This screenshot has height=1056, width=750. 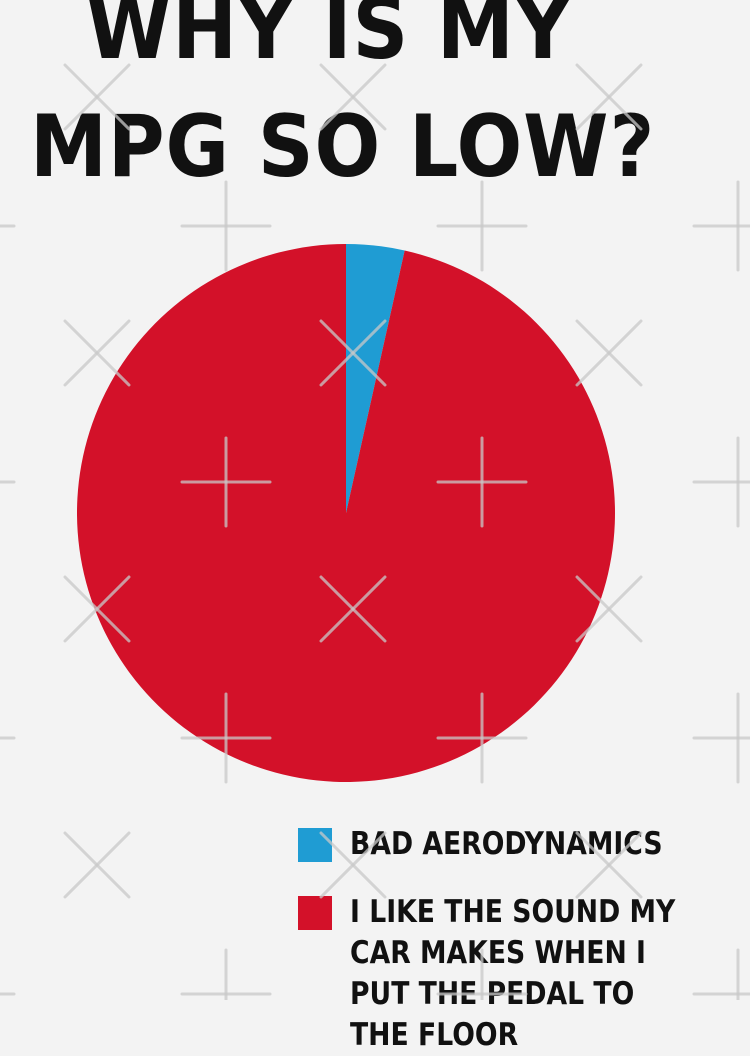 I want to click on chart-title-line-2: MPG SO LOW?, so click(x=343, y=147).